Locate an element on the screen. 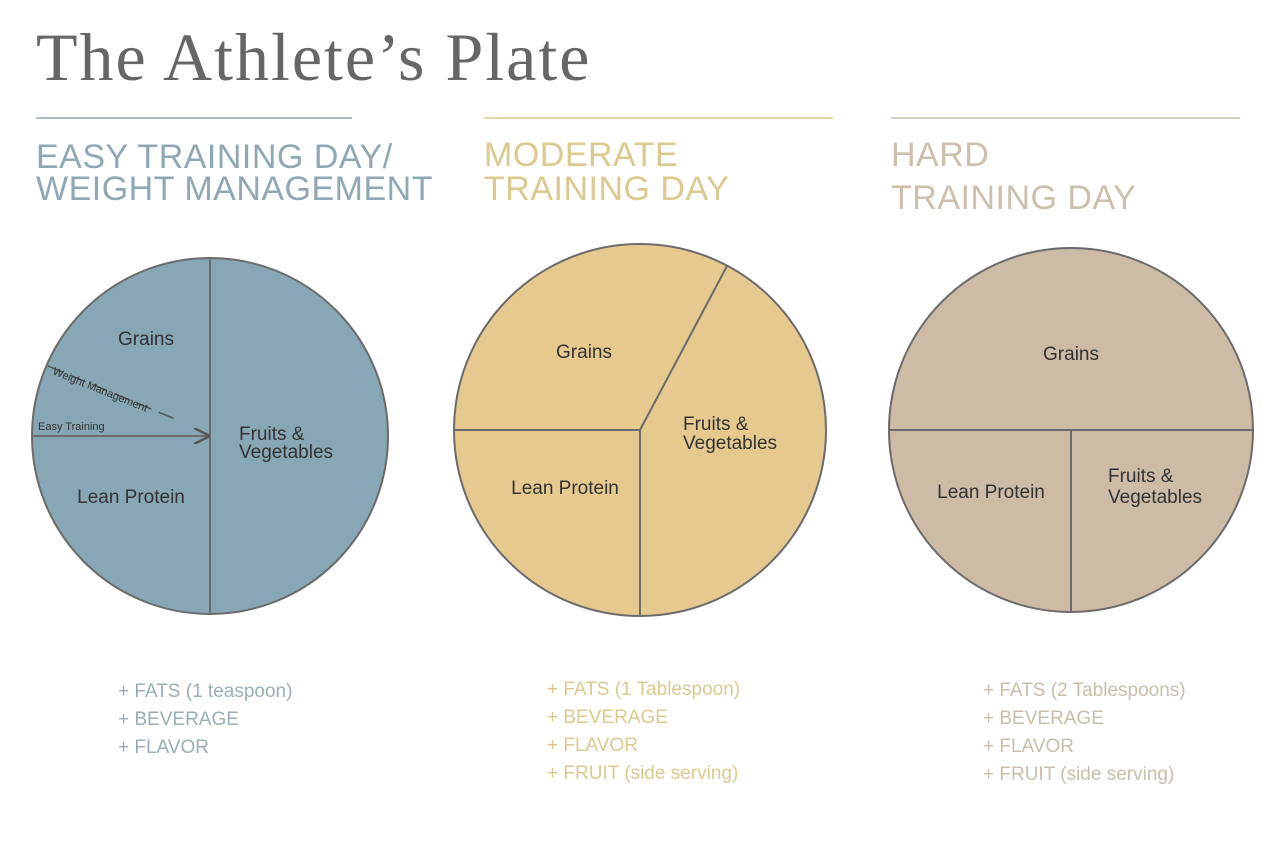  heading: MODERATE is located at coordinates (581, 155).